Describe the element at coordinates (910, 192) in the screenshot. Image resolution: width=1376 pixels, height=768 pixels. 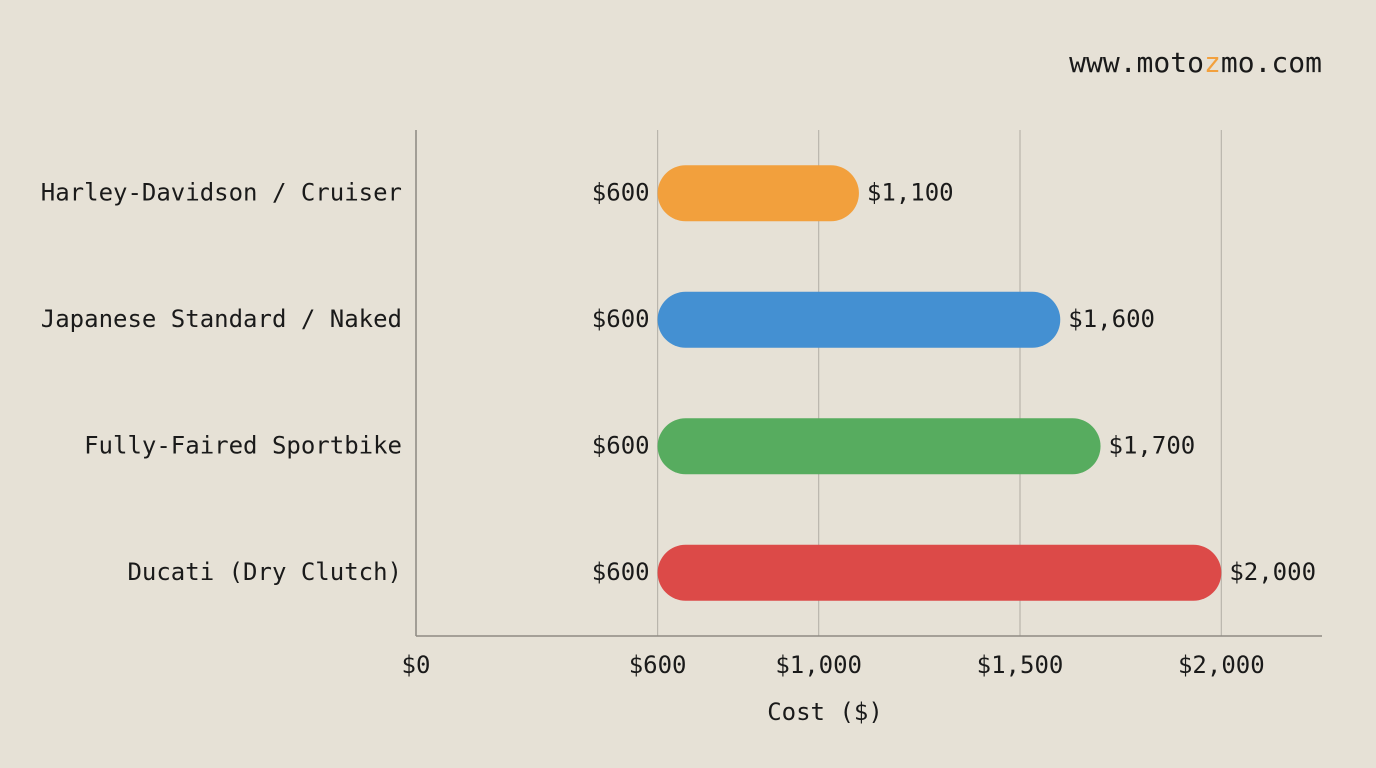
I see `end-label: $1,100` at that location.